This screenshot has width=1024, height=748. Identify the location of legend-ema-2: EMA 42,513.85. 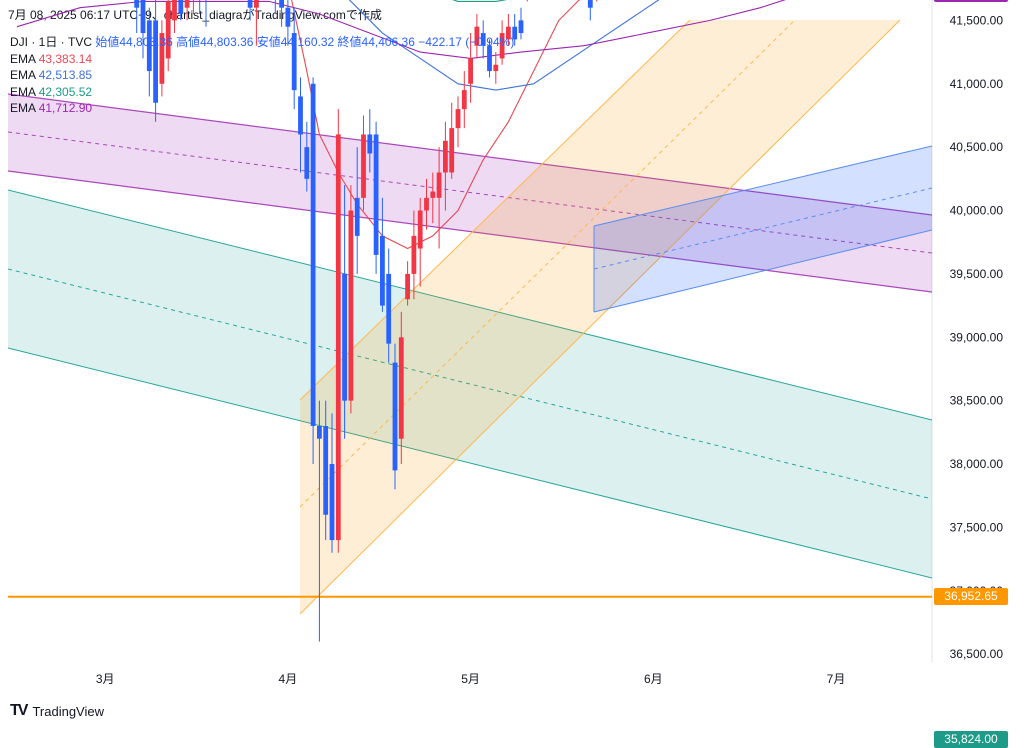
(262, 75).